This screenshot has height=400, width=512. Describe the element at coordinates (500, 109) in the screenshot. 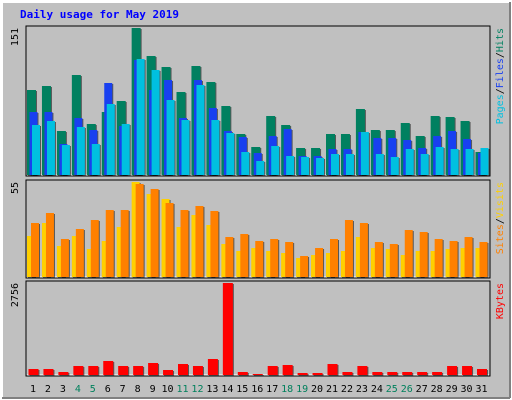

I see `legend-pages: Pages` at that location.